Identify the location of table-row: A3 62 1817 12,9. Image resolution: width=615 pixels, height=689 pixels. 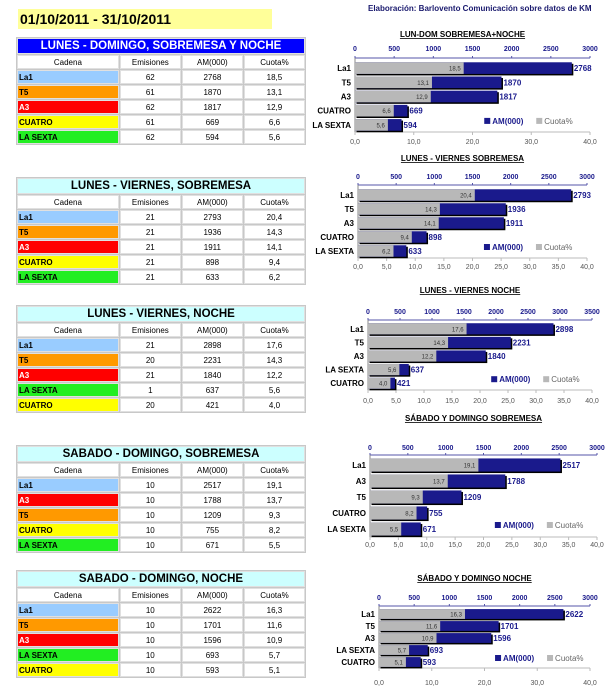
(161, 107).